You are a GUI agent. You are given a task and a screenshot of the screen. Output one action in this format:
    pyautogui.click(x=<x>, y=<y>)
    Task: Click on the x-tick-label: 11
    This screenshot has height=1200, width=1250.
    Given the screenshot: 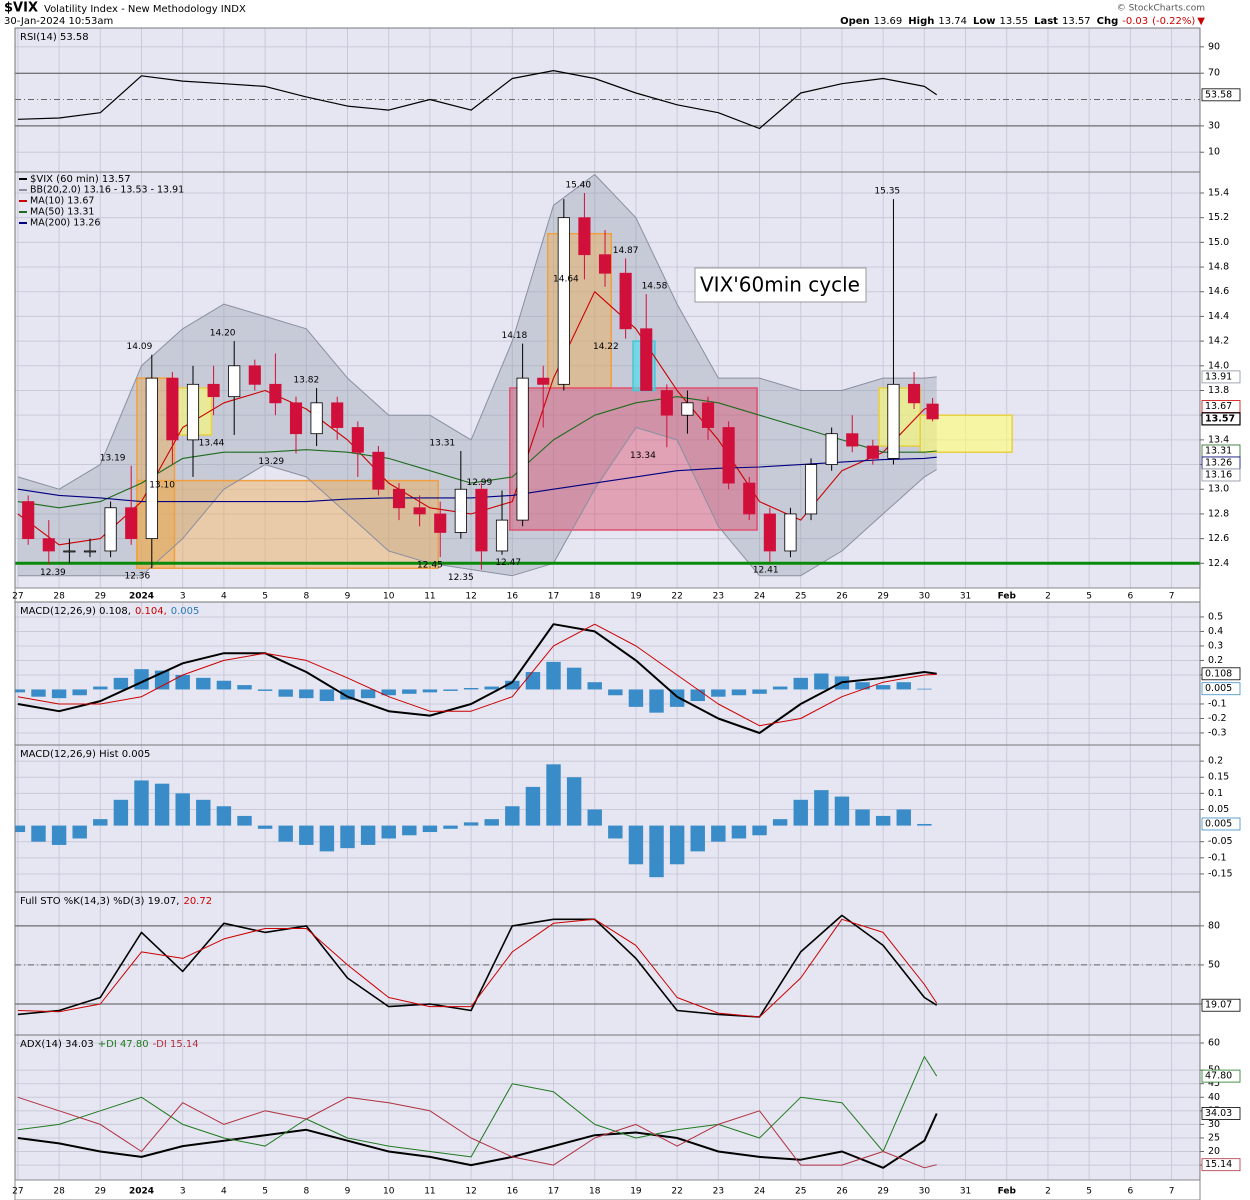 What is the action you would take?
    pyautogui.click(x=429, y=597)
    